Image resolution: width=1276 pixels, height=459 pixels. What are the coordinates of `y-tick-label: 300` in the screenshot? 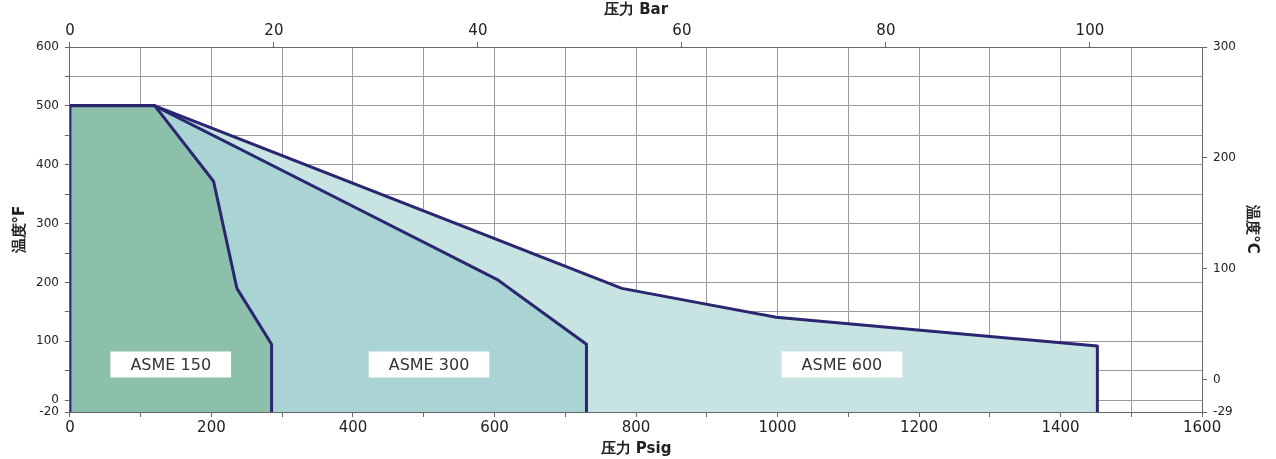 It's located at (47, 222).